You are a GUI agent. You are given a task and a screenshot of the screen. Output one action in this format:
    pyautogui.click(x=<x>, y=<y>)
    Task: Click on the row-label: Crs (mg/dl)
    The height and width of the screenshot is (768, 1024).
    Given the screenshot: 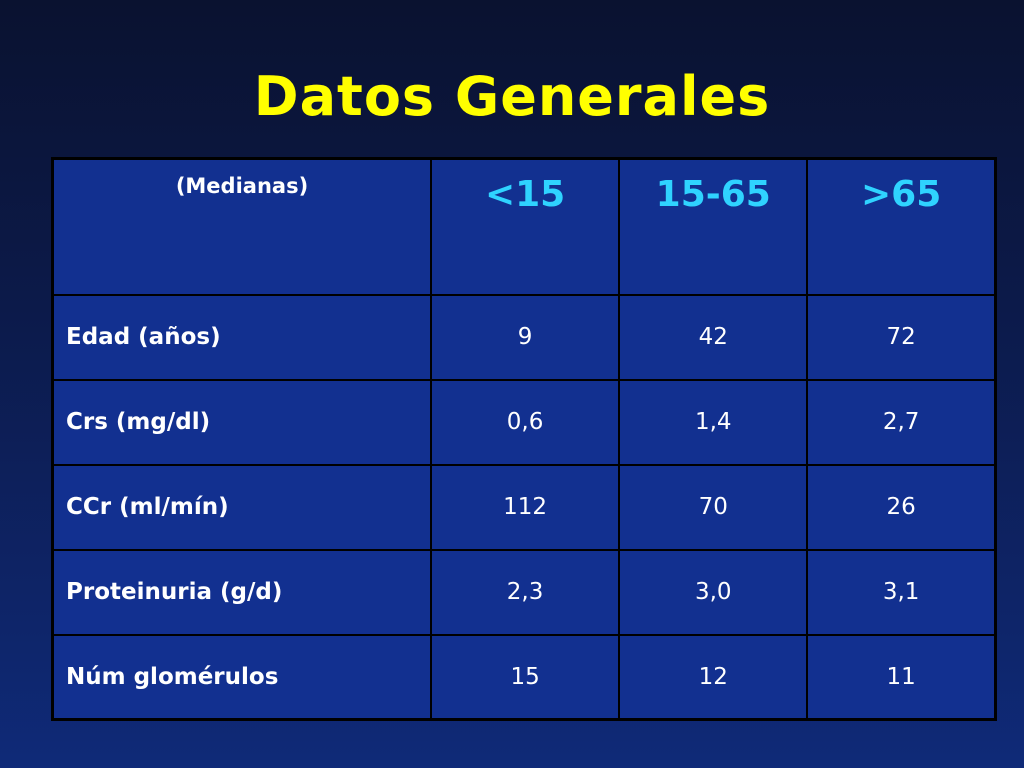 What is the action you would take?
    pyautogui.click(x=241, y=422)
    